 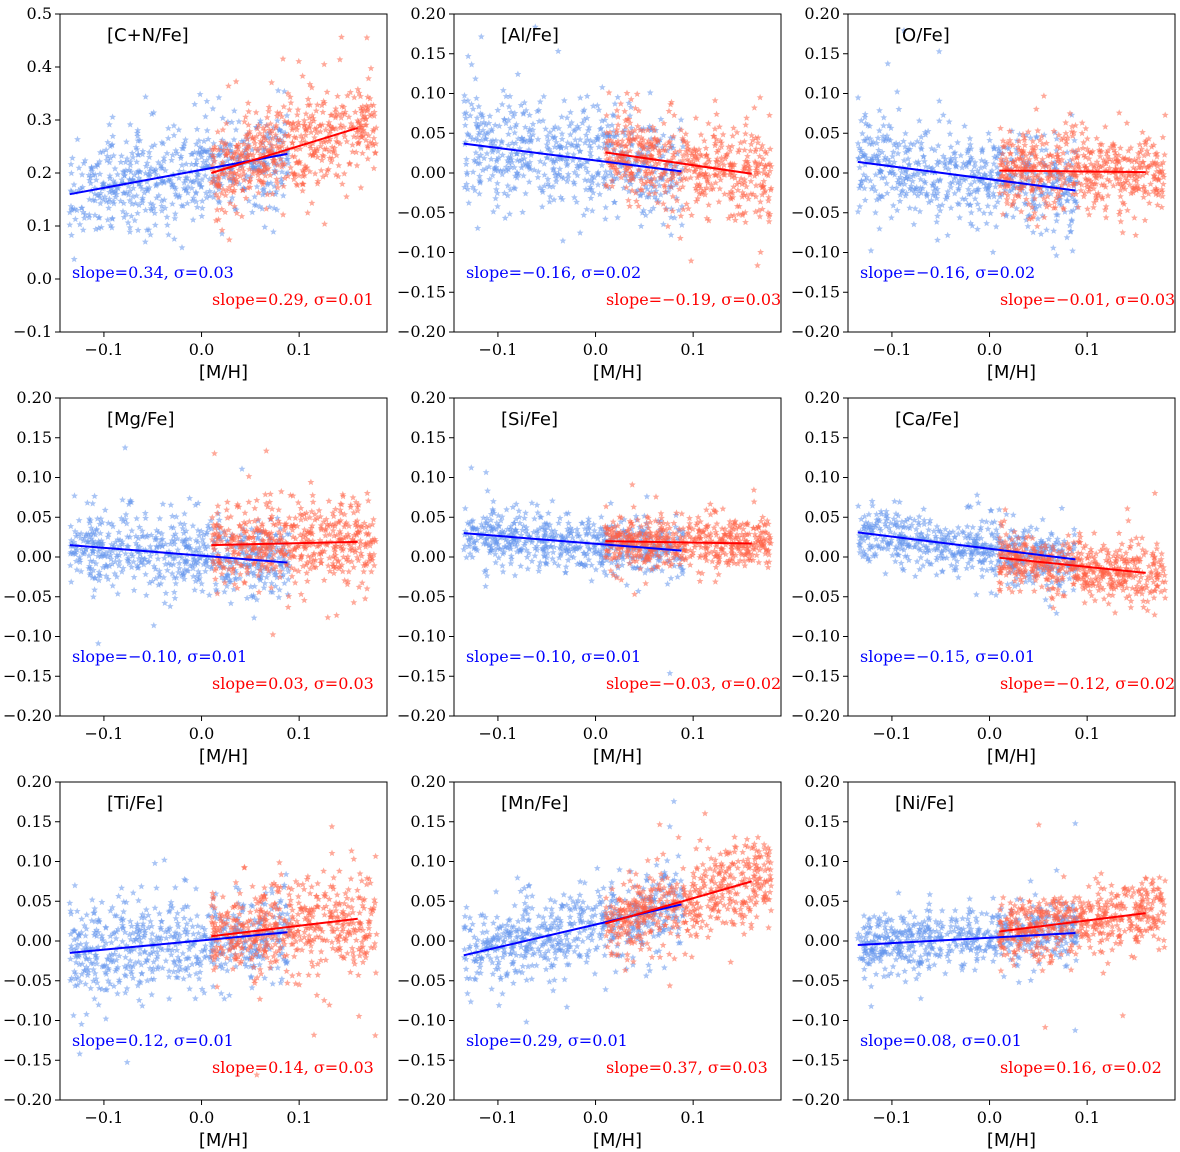 What do you see at coordinates (617, 570) in the screenshot?
I see `data-layer` at bounding box center [617, 570].